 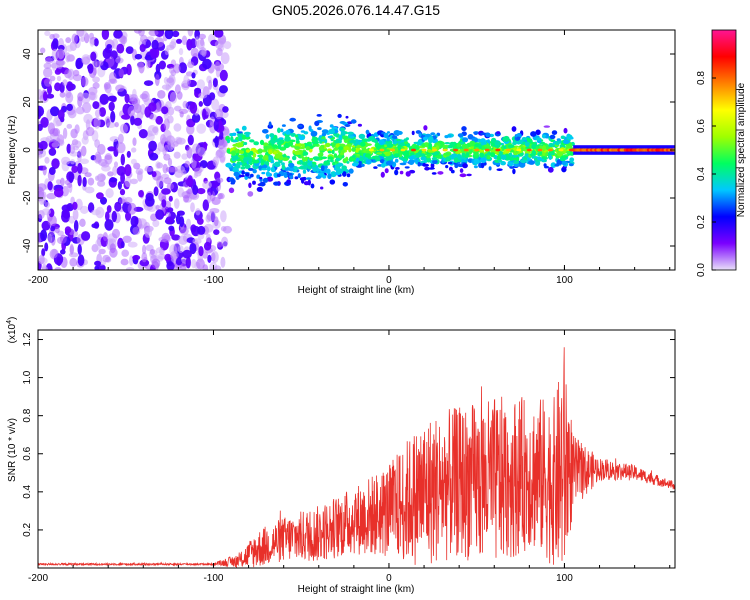 I want to click on snr-y-multiplier-close: ), so click(x=12, y=318).